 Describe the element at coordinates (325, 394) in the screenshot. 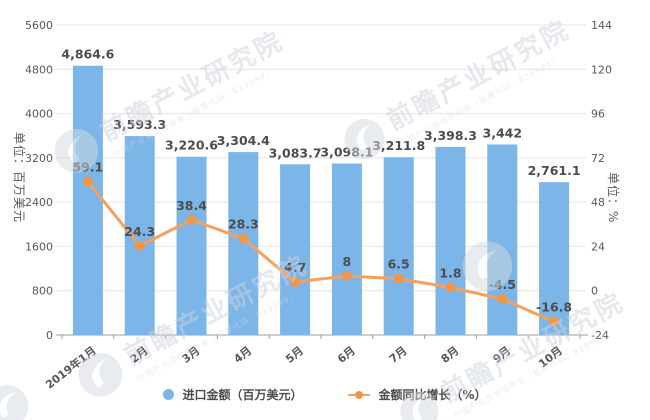

I see `legend: 进口金额（百万美元） 金额同比增长（%）` at that location.